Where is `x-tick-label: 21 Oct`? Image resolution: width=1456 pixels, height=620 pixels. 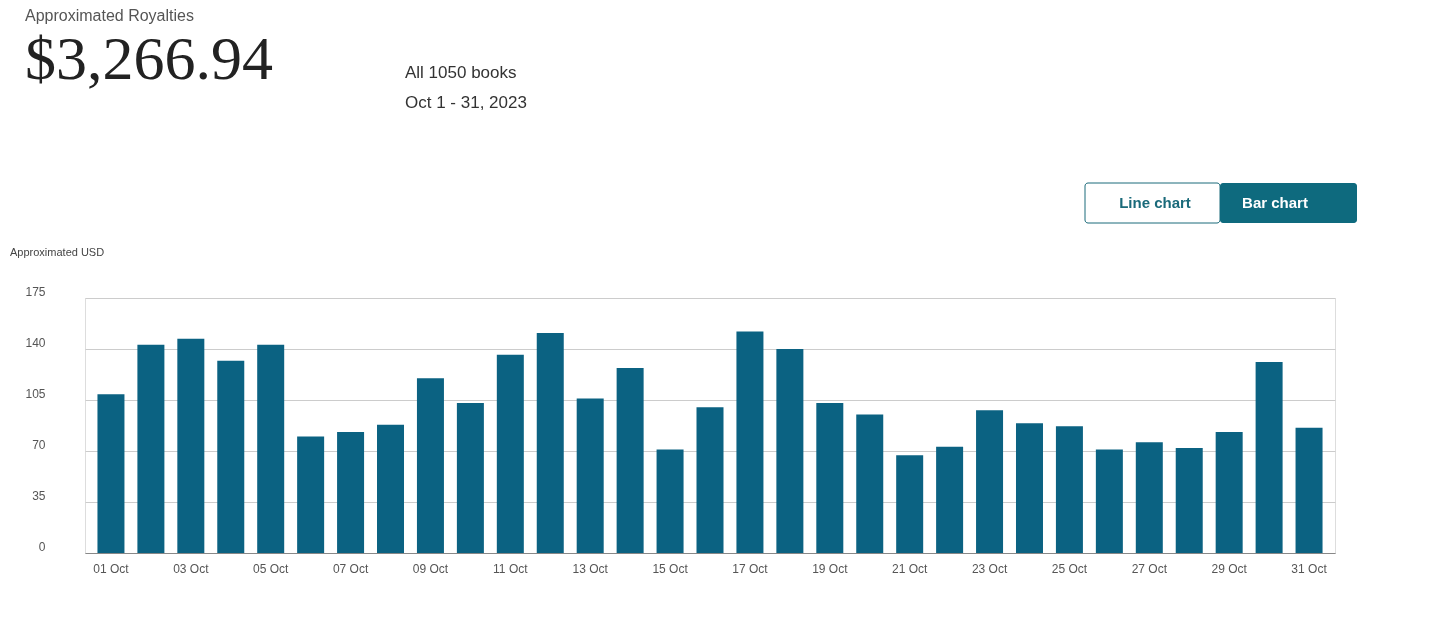 x-tick-label: 21 Oct is located at coordinates (910, 568).